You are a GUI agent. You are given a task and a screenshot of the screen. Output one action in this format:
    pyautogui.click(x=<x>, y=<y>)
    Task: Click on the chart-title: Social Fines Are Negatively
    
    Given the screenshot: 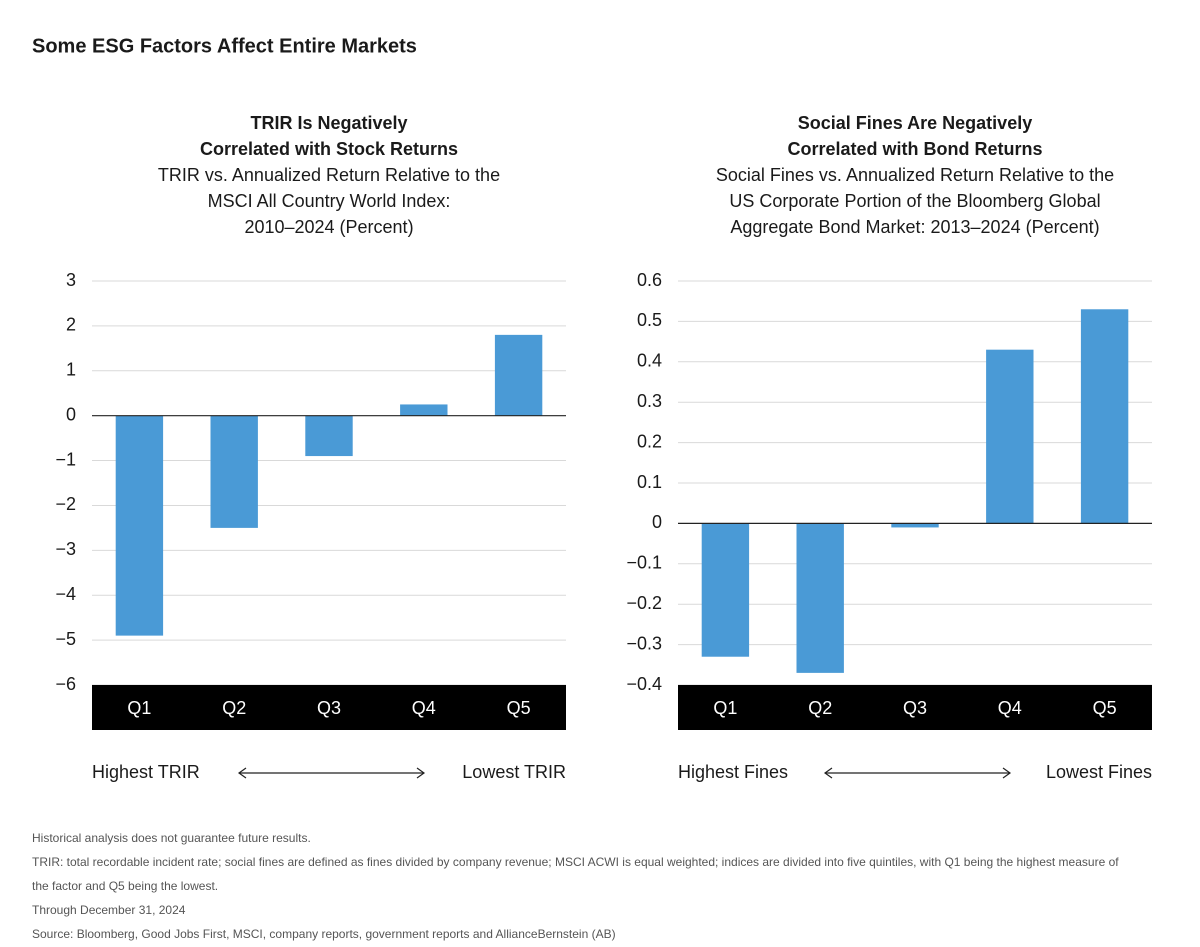 What is the action you would take?
    pyautogui.click(x=915, y=123)
    